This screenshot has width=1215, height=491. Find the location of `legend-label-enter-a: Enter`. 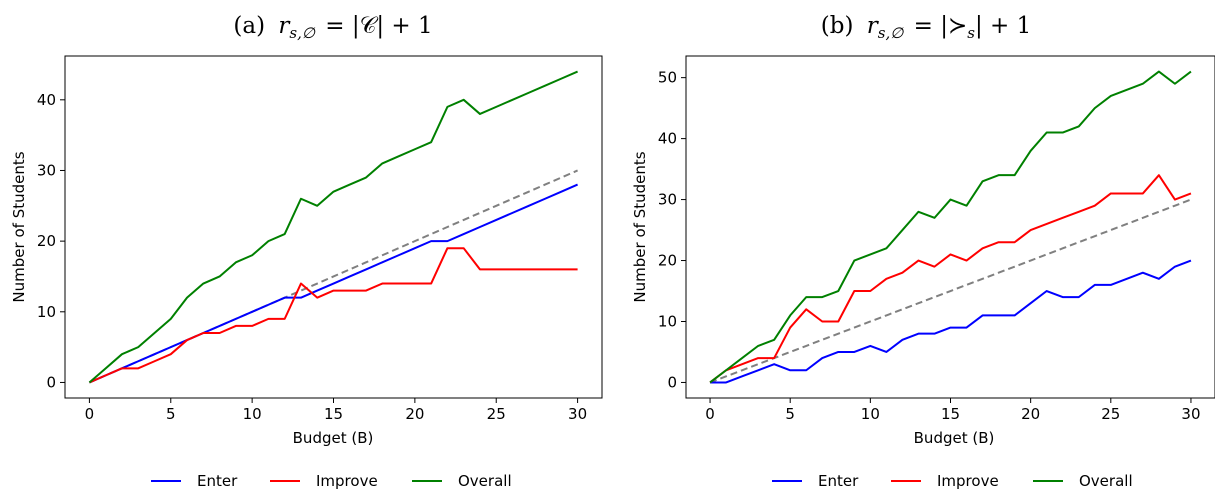

legend-label-enter-a: Enter is located at coordinates (217, 481).